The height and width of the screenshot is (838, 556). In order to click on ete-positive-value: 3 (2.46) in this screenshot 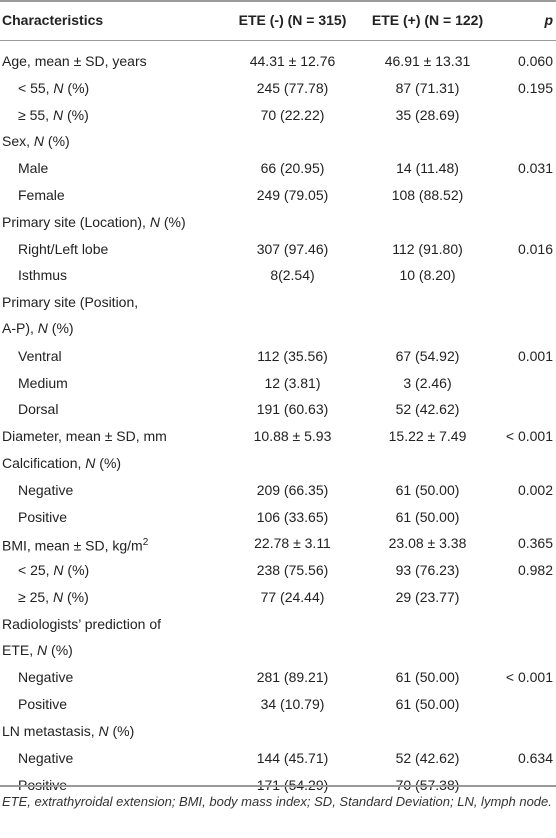, I will do `click(427, 382)`.